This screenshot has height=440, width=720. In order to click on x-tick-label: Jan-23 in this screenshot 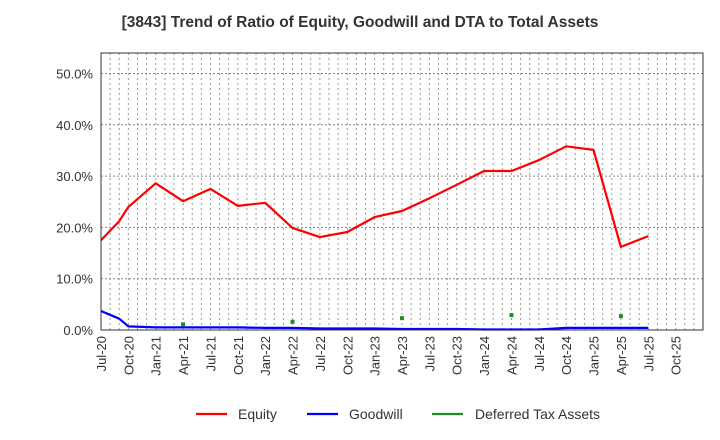, I will do `click(375, 356)`.